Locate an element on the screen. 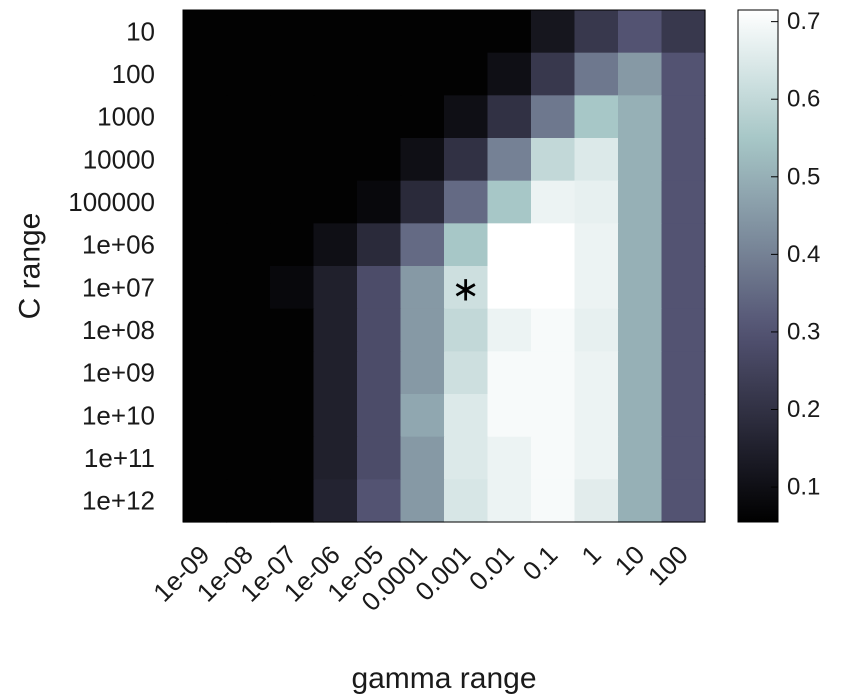  y-tick-label: 100 is located at coordinates (133, 74).